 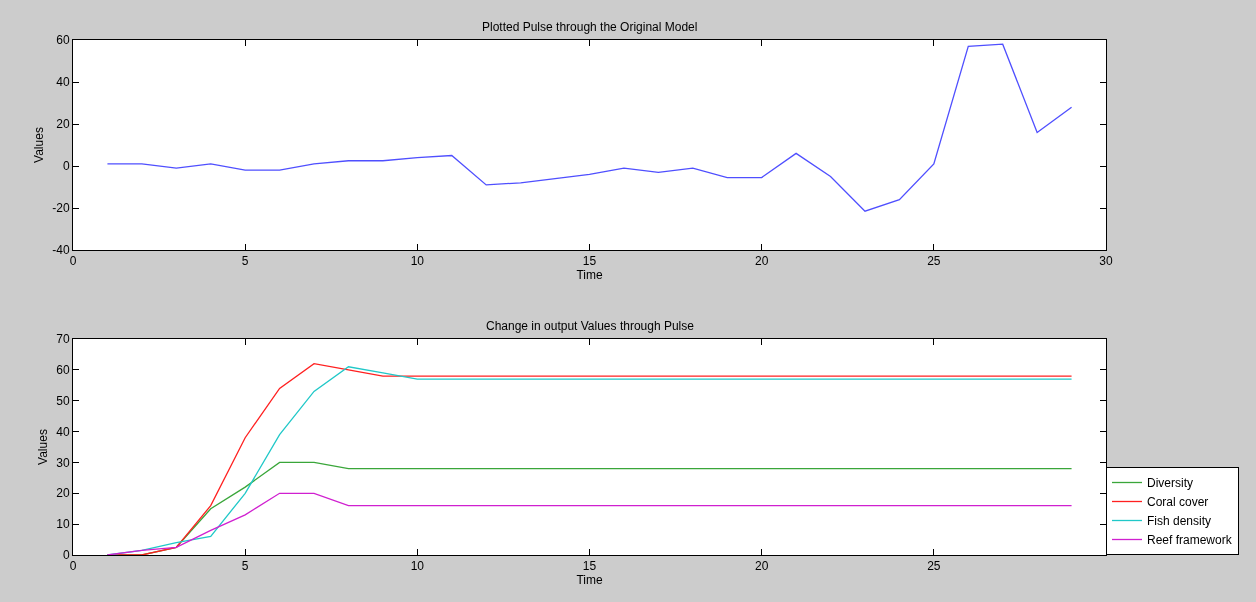 I want to click on y-tick-label: 50, so click(x=63, y=400).